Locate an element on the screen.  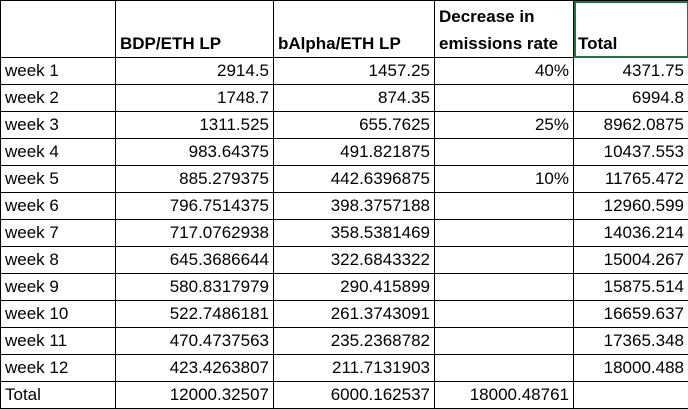
cell: 358.5381469 is located at coordinates (354, 233).